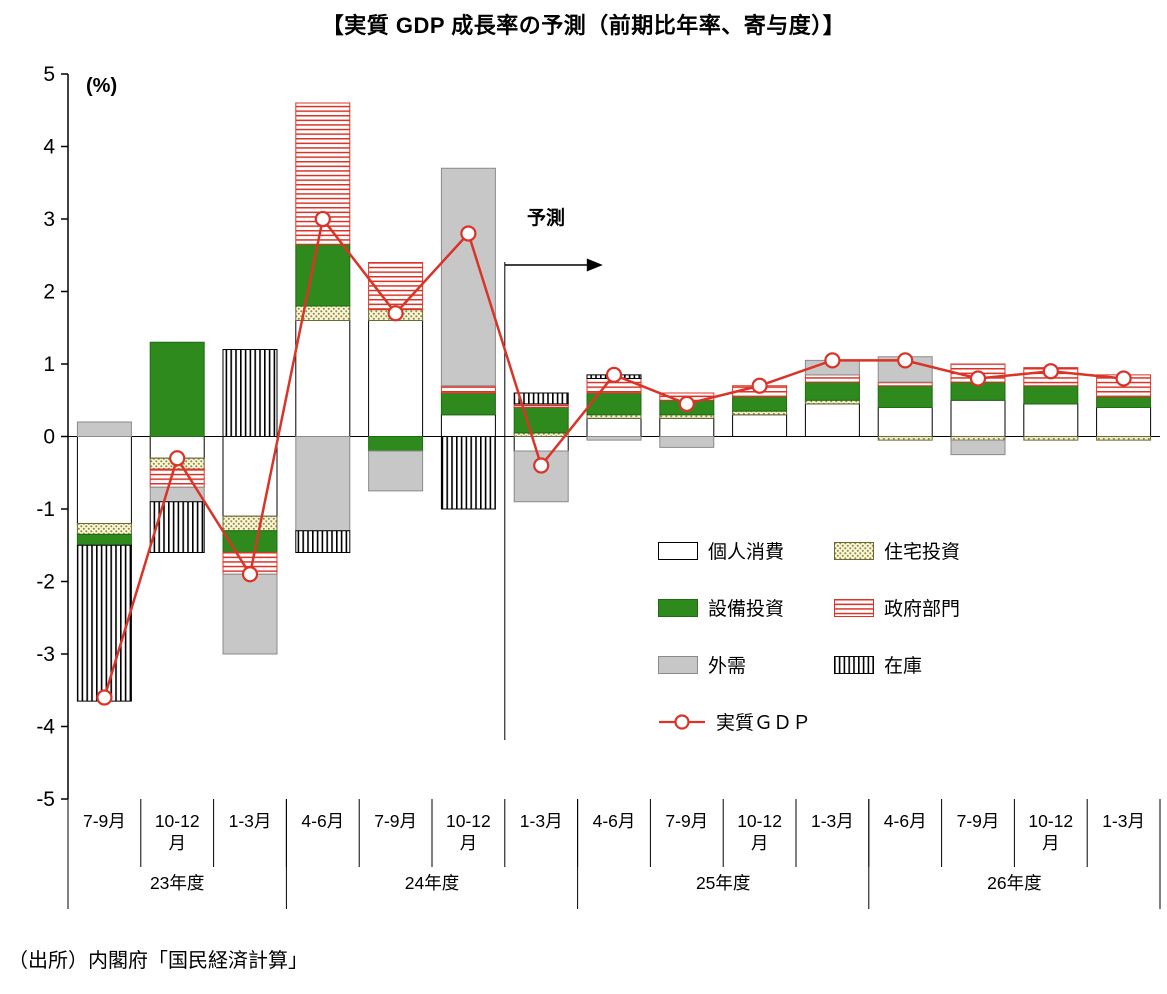 The width and height of the screenshot is (1167, 994). I want to click on y-tick-label: -5, so click(45, 799).